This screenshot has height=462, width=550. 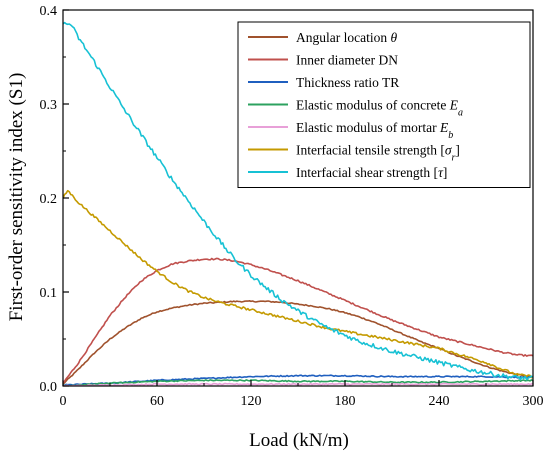 I want to click on legend-label-part: Interfacial shear strength [, so click(x=367, y=172).